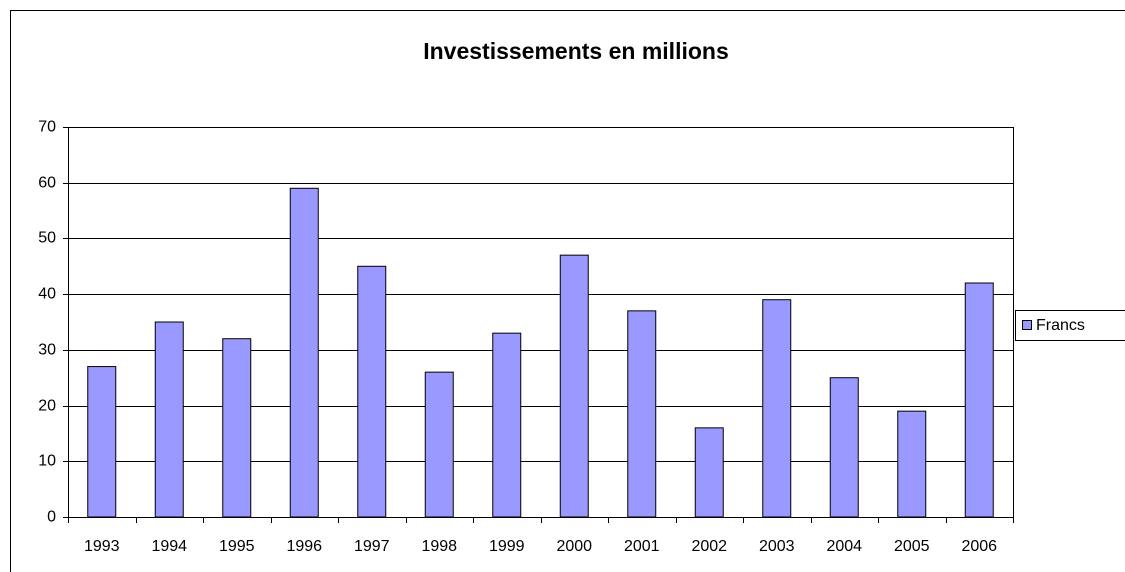 The height and width of the screenshot is (572, 1125). Describe the element at coordinates (47, 238) in the screenshot. I see `y-tick-label: 50` at that location.